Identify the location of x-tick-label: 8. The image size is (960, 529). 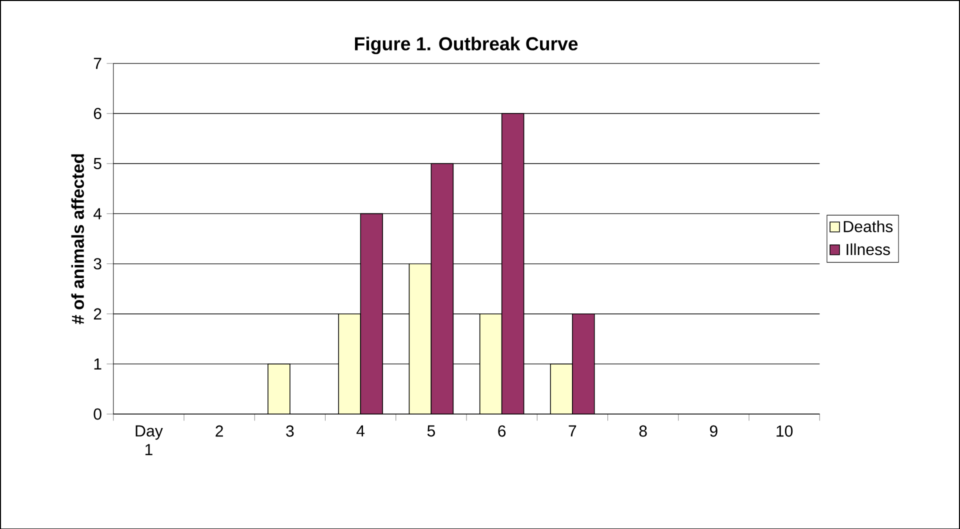
(643, 431).